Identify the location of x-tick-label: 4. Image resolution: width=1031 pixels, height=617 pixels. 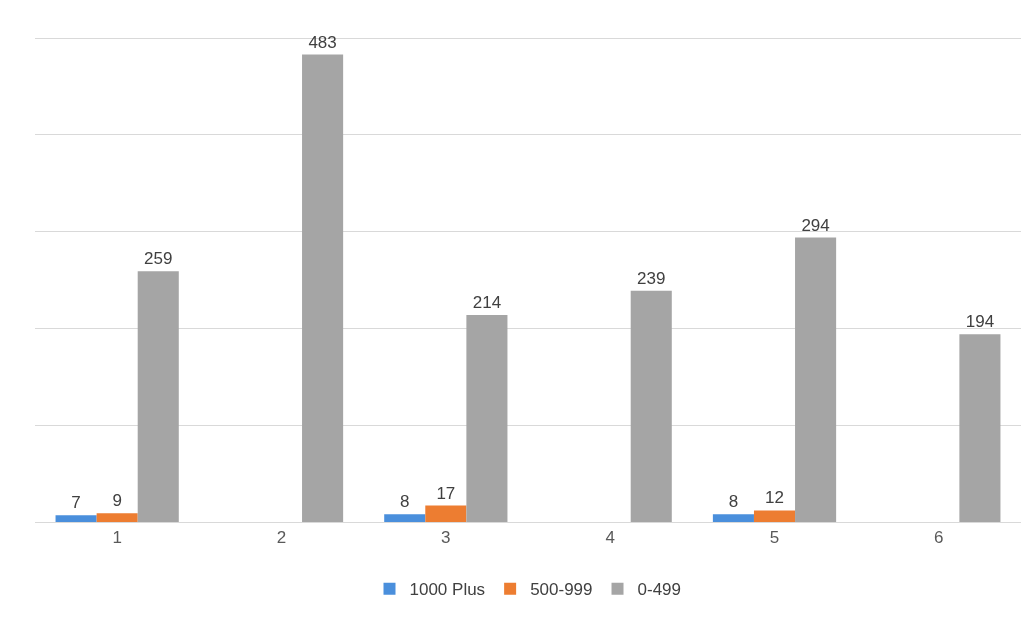
(610, 538).